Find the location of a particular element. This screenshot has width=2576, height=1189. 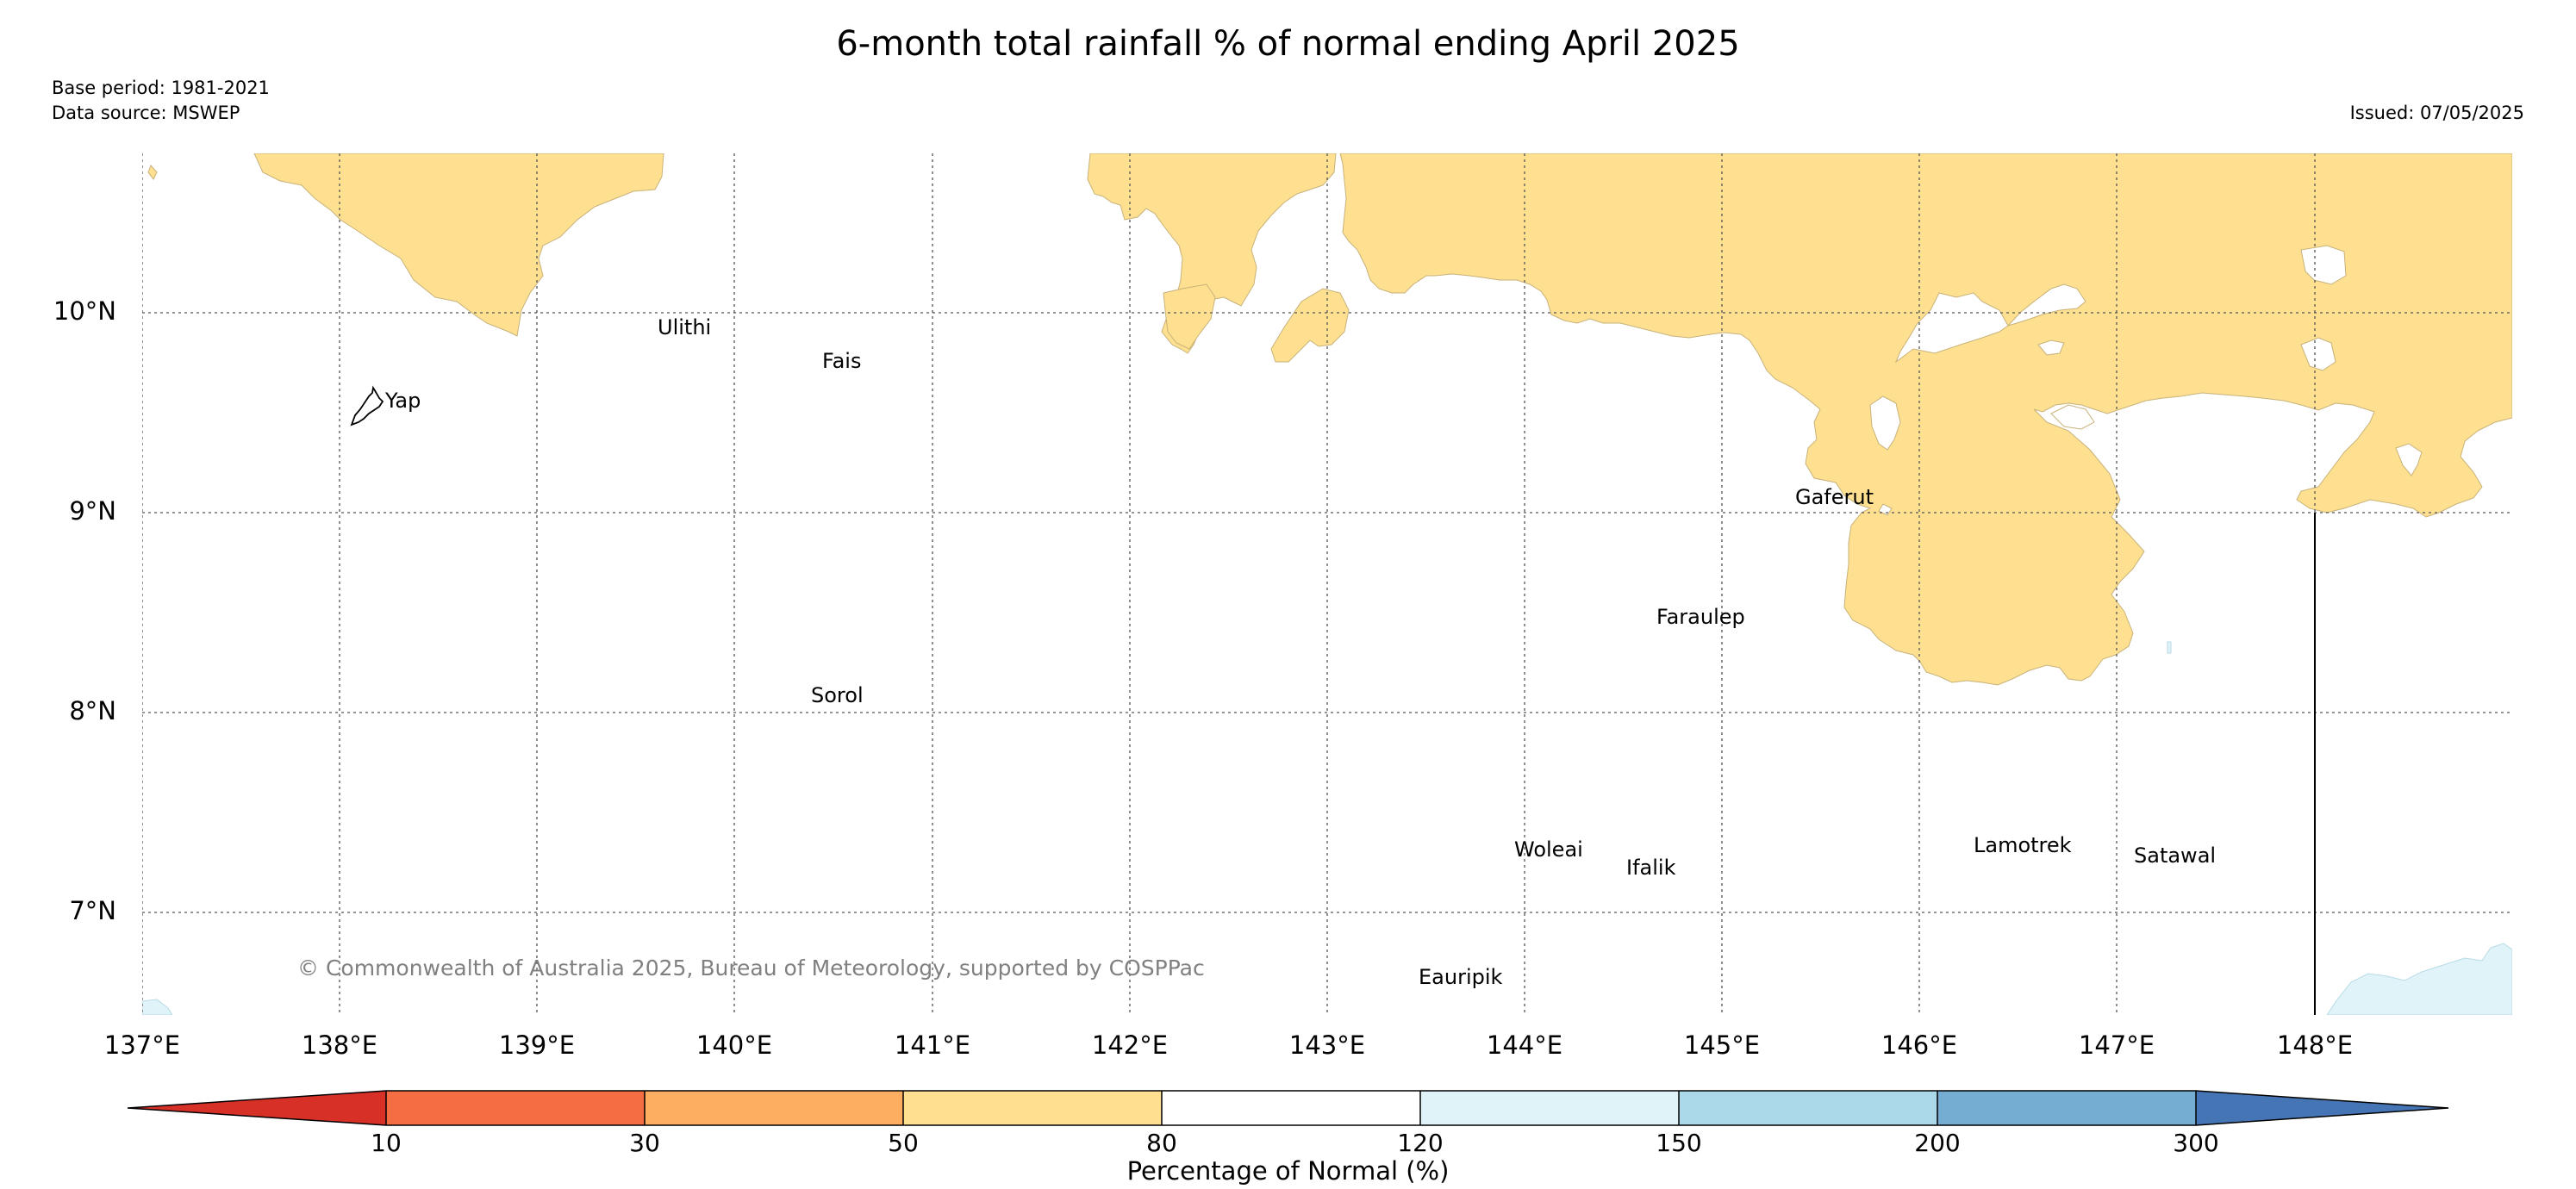

rainfall-120-150-region-se is located at coordinates (2419, 979).